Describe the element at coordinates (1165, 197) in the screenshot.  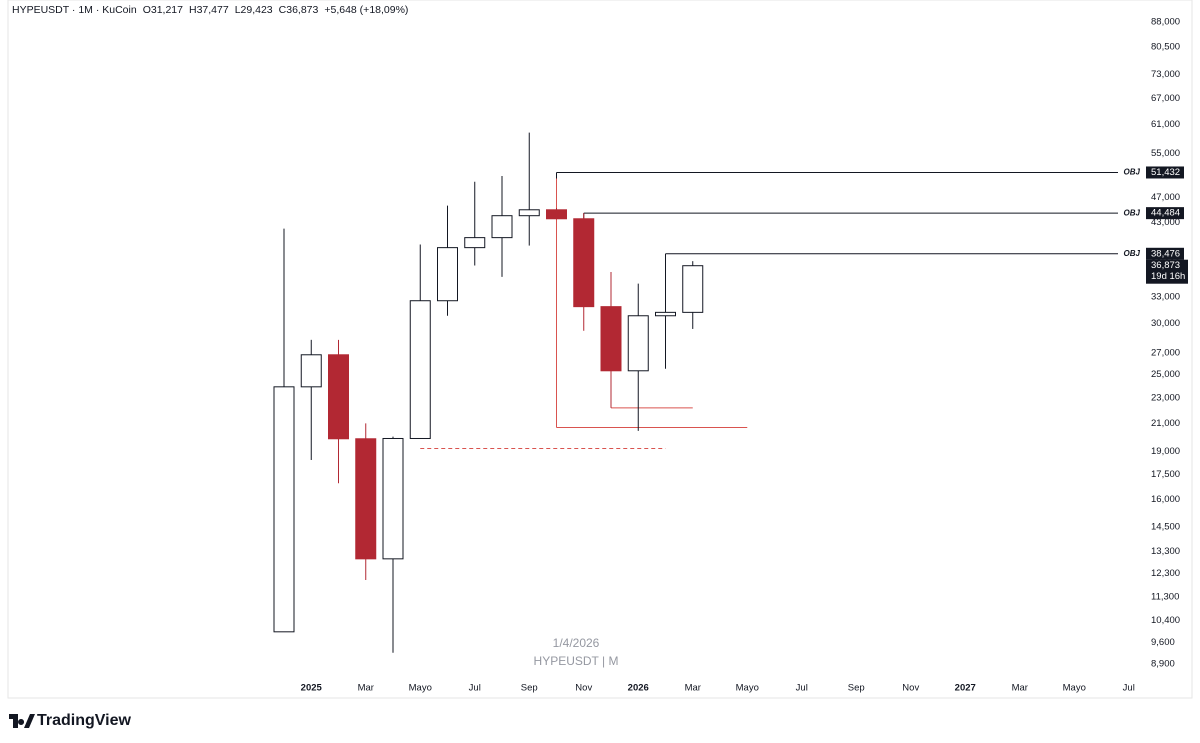
I see `y-tick-label: 47,000` at that location.